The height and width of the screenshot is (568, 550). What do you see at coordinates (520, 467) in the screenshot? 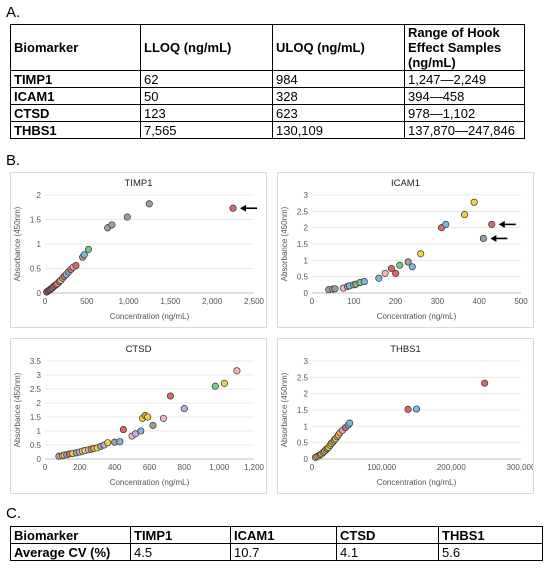
I see `x-tick-label: 300,000` at bounding box center [520, 467].